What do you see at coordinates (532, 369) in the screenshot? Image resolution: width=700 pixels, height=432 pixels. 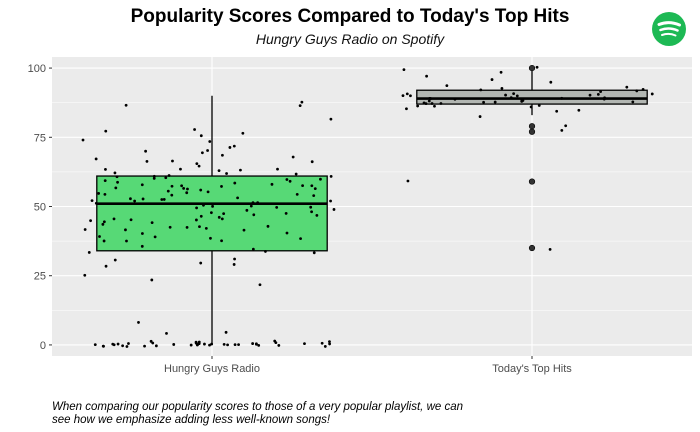 I see `x-tick-label: Today's Top Hits` at bounding box center [532, 369].